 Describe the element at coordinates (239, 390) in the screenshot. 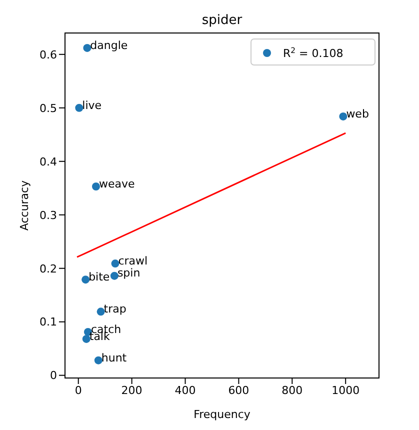

I see `x-tick-label: 600` at that location.